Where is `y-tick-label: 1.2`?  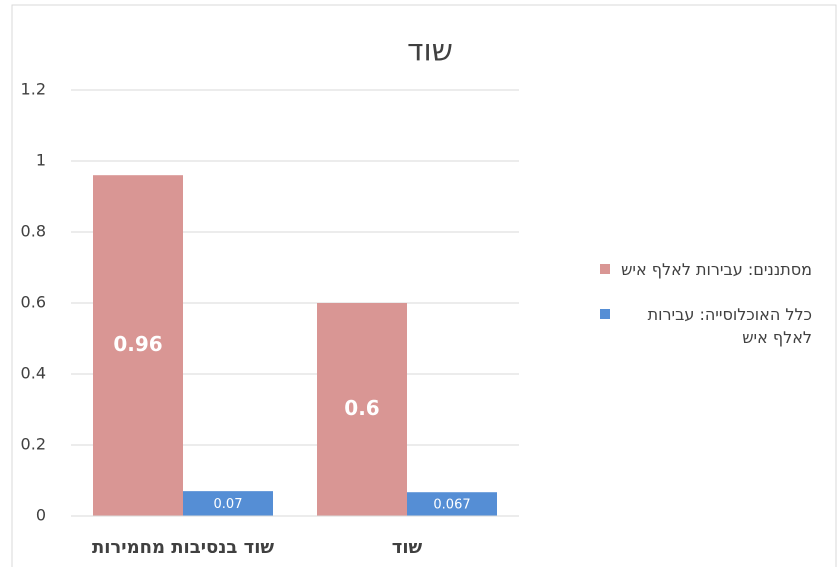 y-tick-label: 1.2 is located at coordinates (33, 89).